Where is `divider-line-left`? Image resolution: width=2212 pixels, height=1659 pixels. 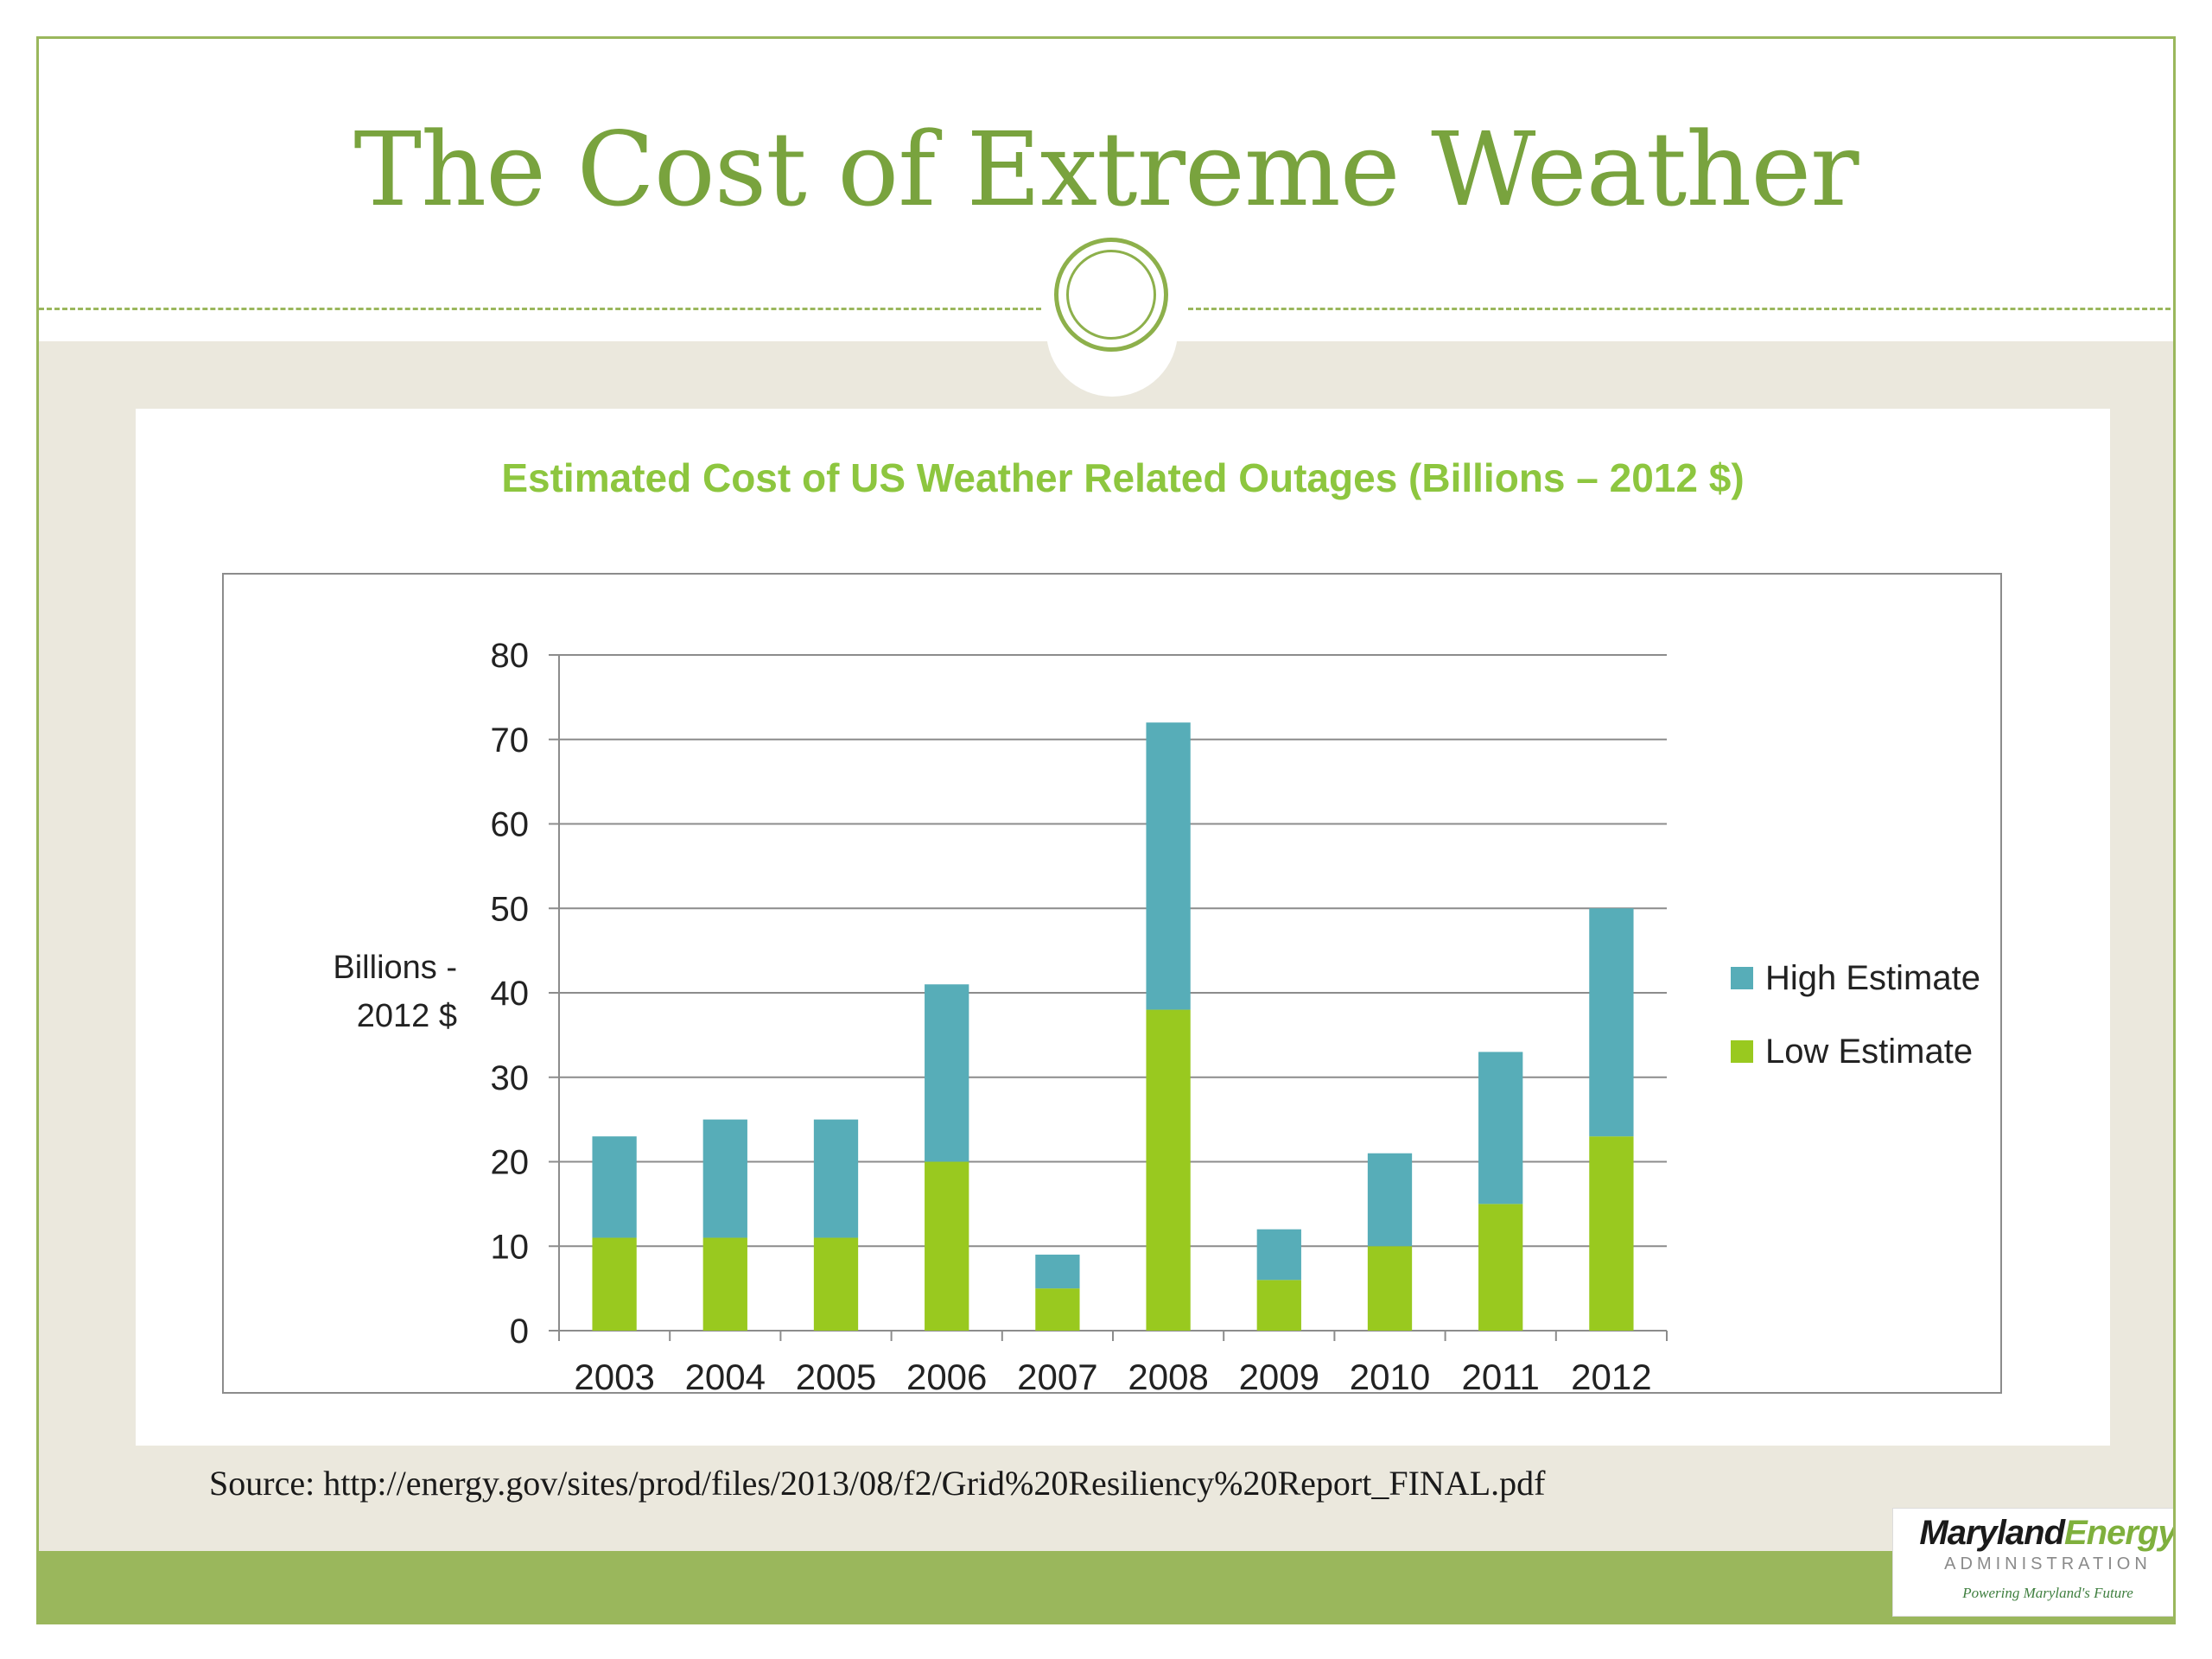
divider-line-left is located at coordinates (540, 309).